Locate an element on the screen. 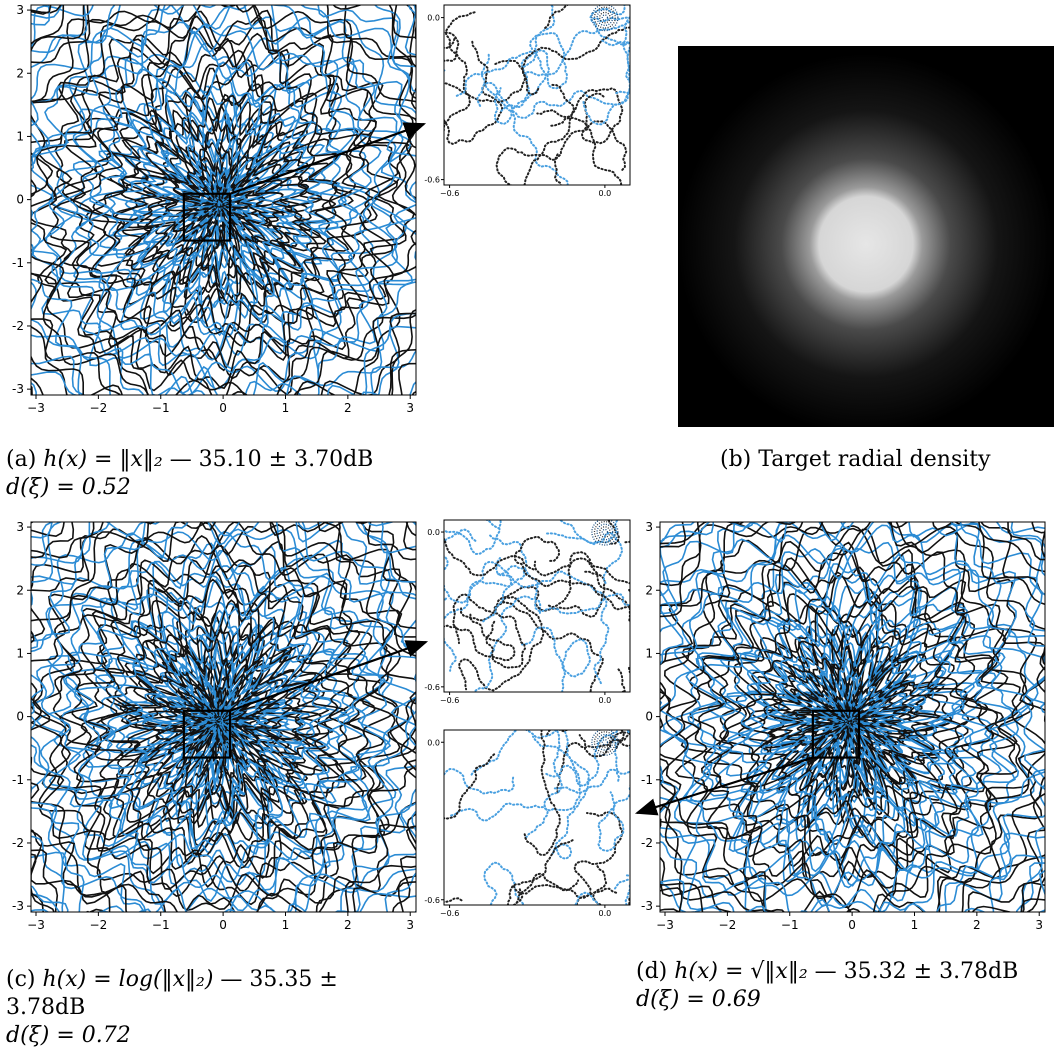 The width and height of the screenshot is (1055, 1050). caption-c-formula: h(x) = log(‖x‖₂) is located at coordinates (128, 979).